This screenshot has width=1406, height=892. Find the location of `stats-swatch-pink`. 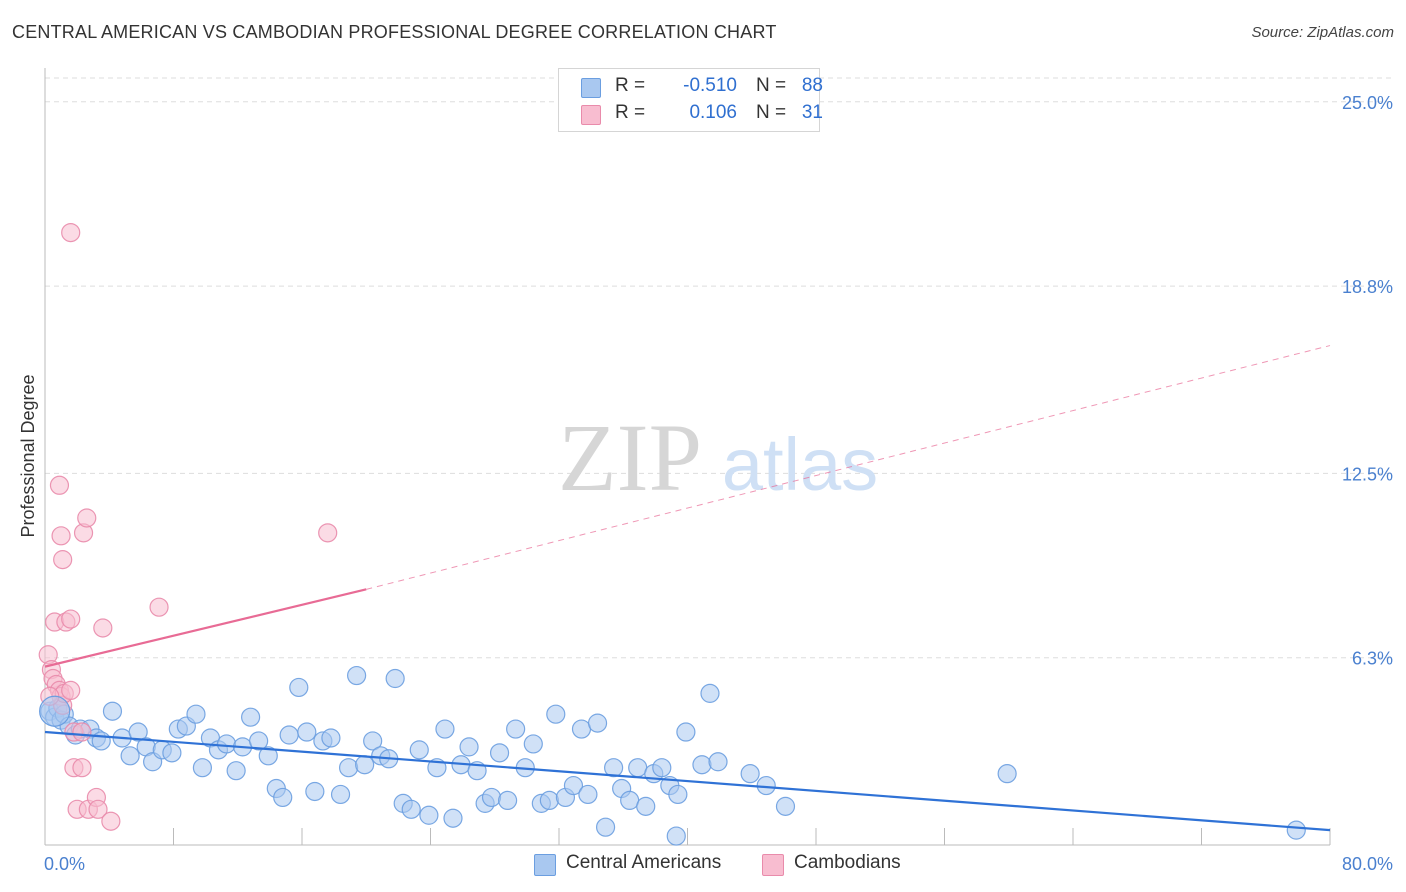

stats-swatch-pink is located at coordinates (591, 115).